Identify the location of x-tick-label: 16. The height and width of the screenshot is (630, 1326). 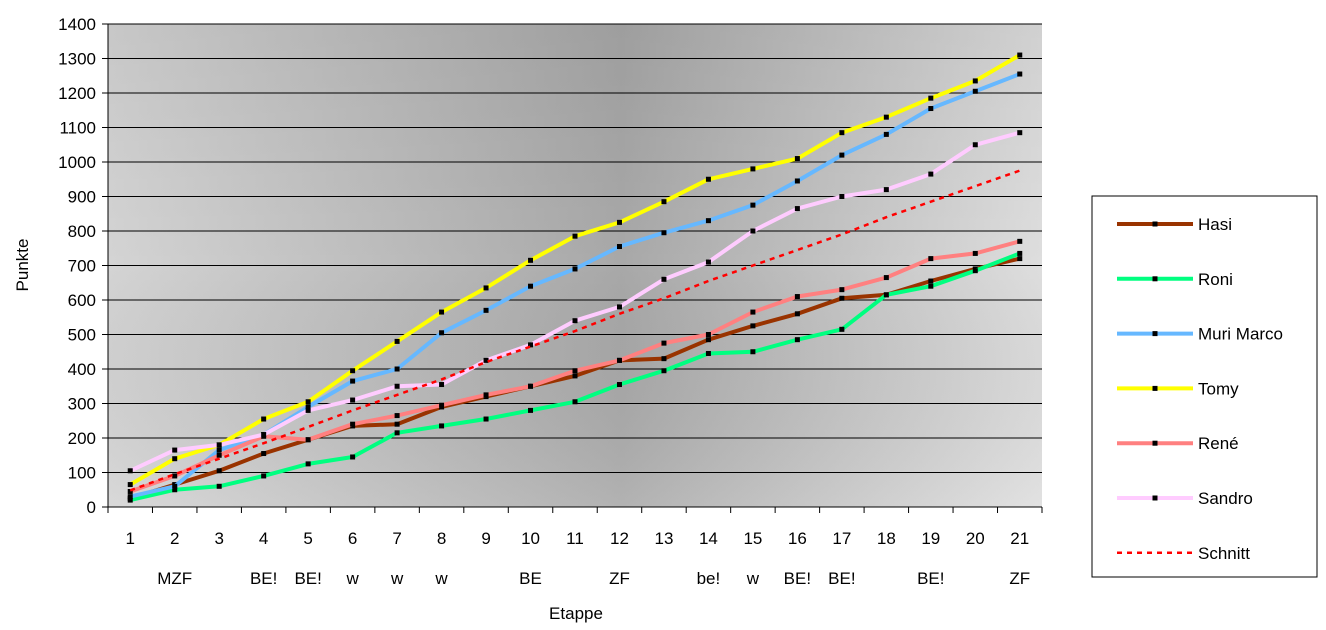
(797, 538).